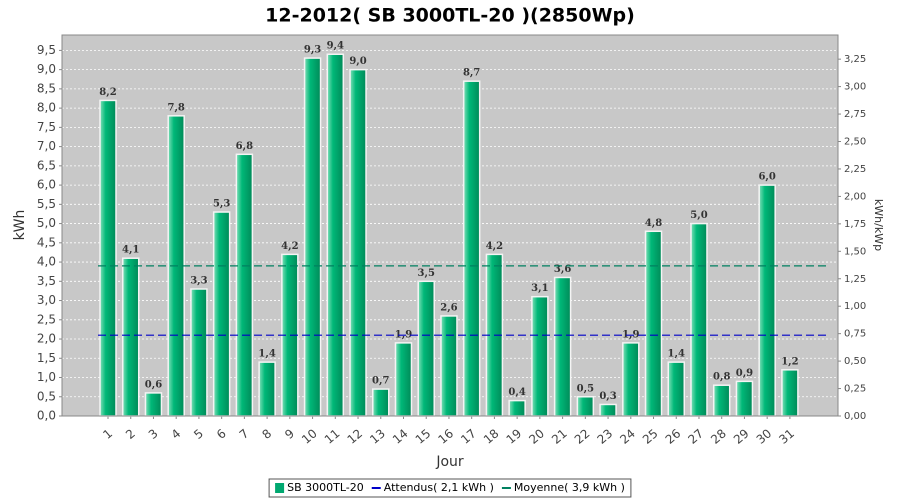 The width and height of the screenshot is (900, 500). I want to click on y-tick-label: 8,5, so click(46, 88).